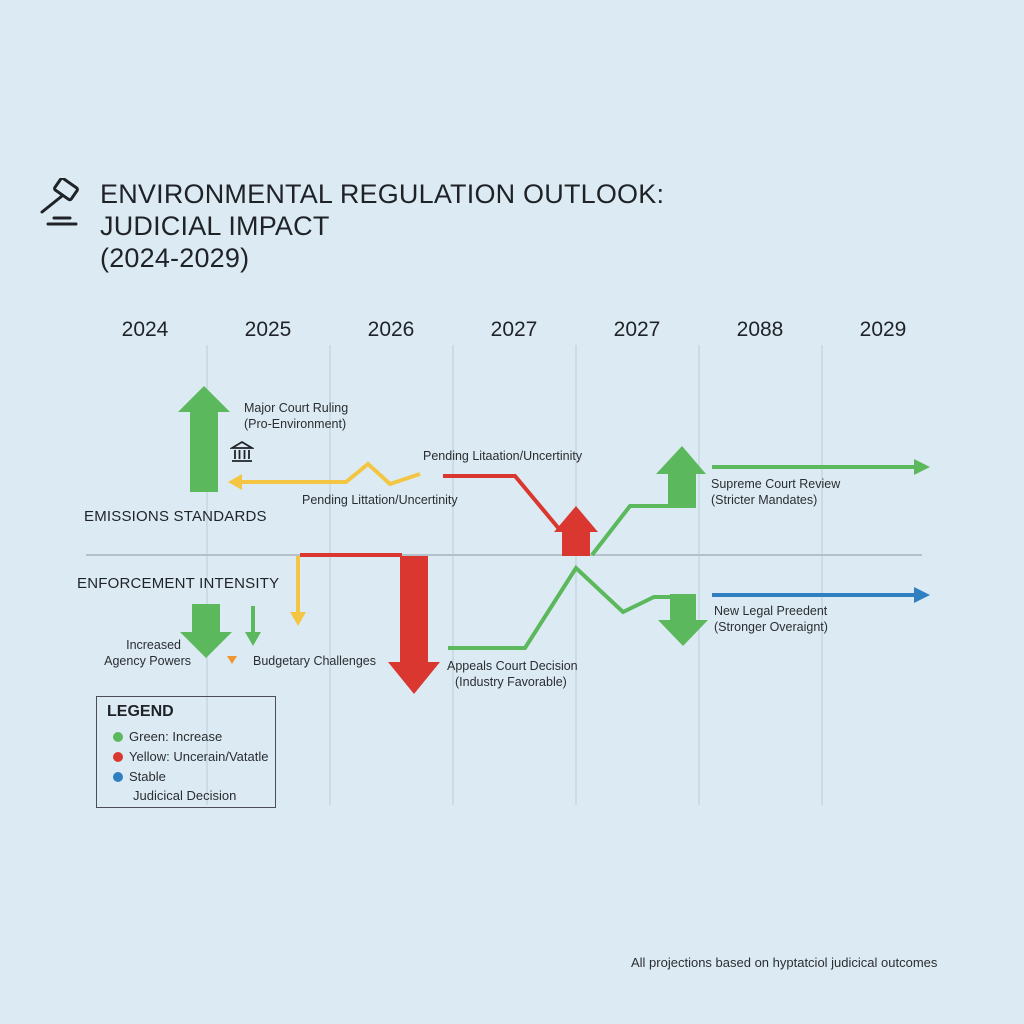 This screenshot has height=1024, width=1024. Describe the element at coordinates (630, 530) in the screenshot. I see `emissions-recovery-line` at that location.